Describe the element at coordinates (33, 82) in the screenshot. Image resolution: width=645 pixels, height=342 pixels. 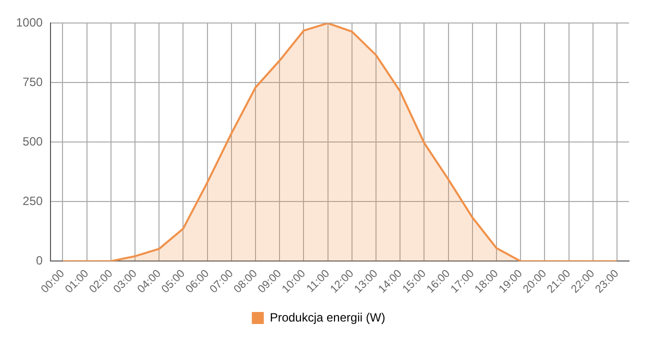
I see `y-tick-label: 750` at that location.